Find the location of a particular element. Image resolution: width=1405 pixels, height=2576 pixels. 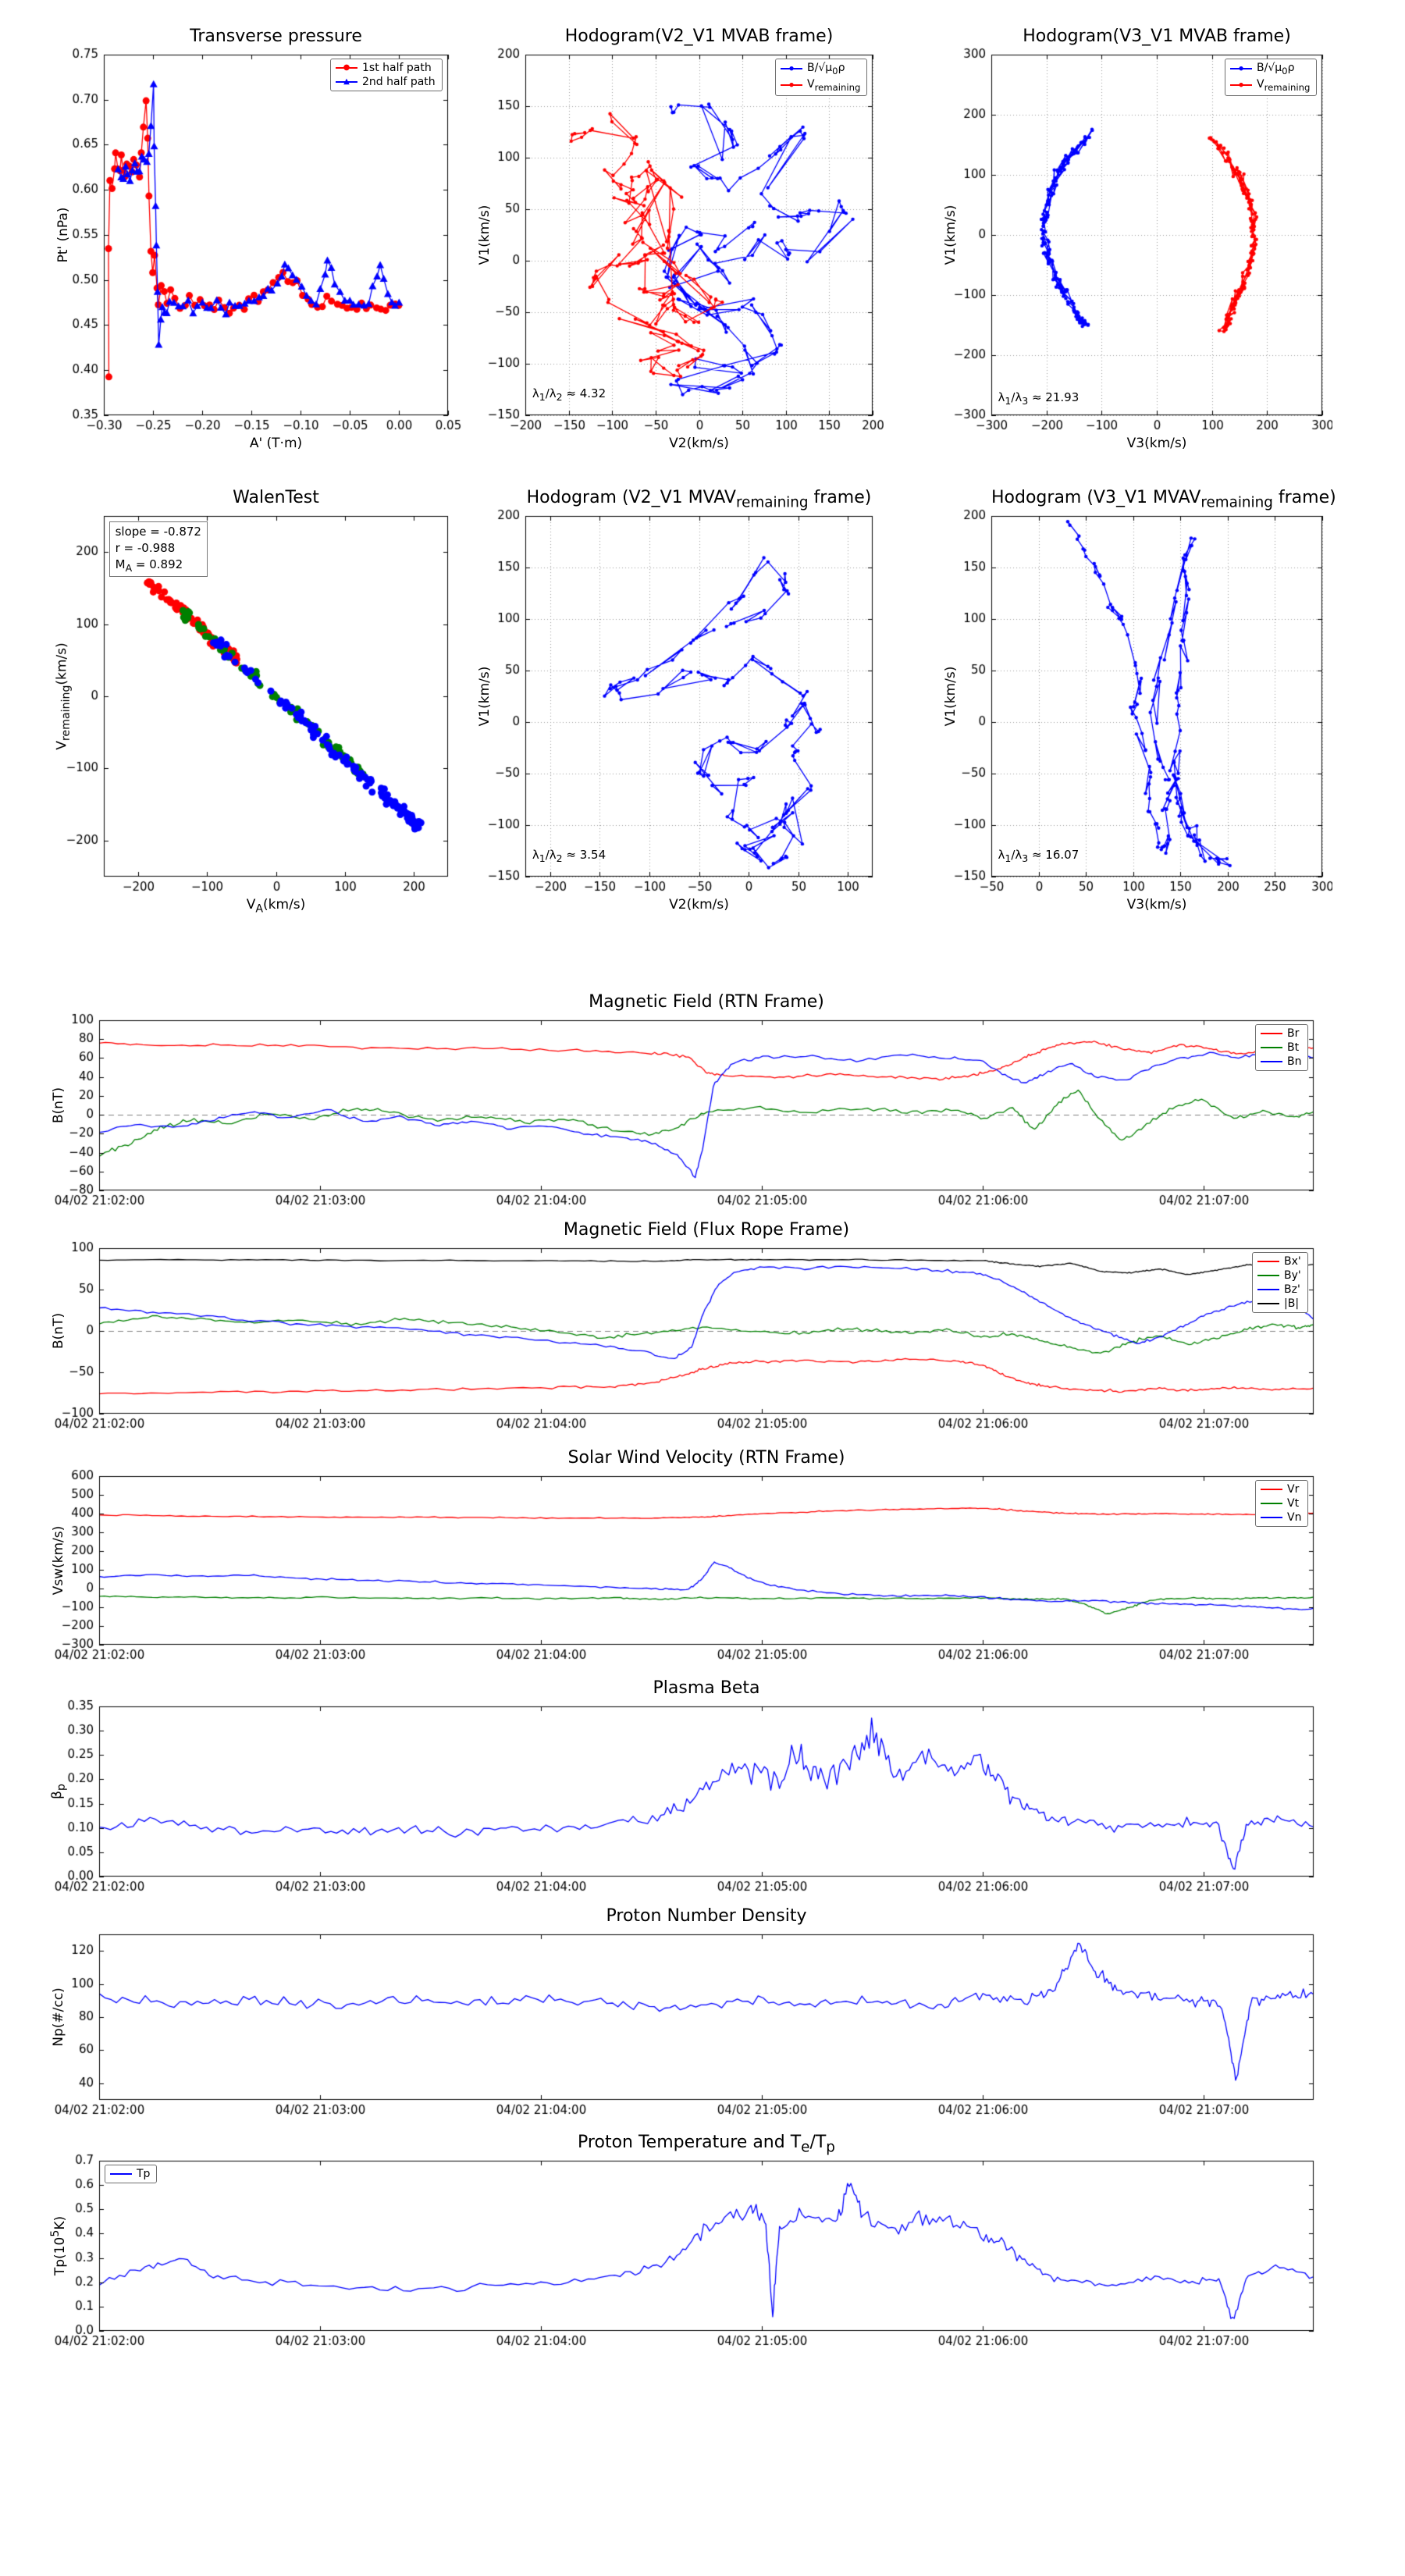

legend: Vr Vt Vn is located at coordinates (1282, 1503).